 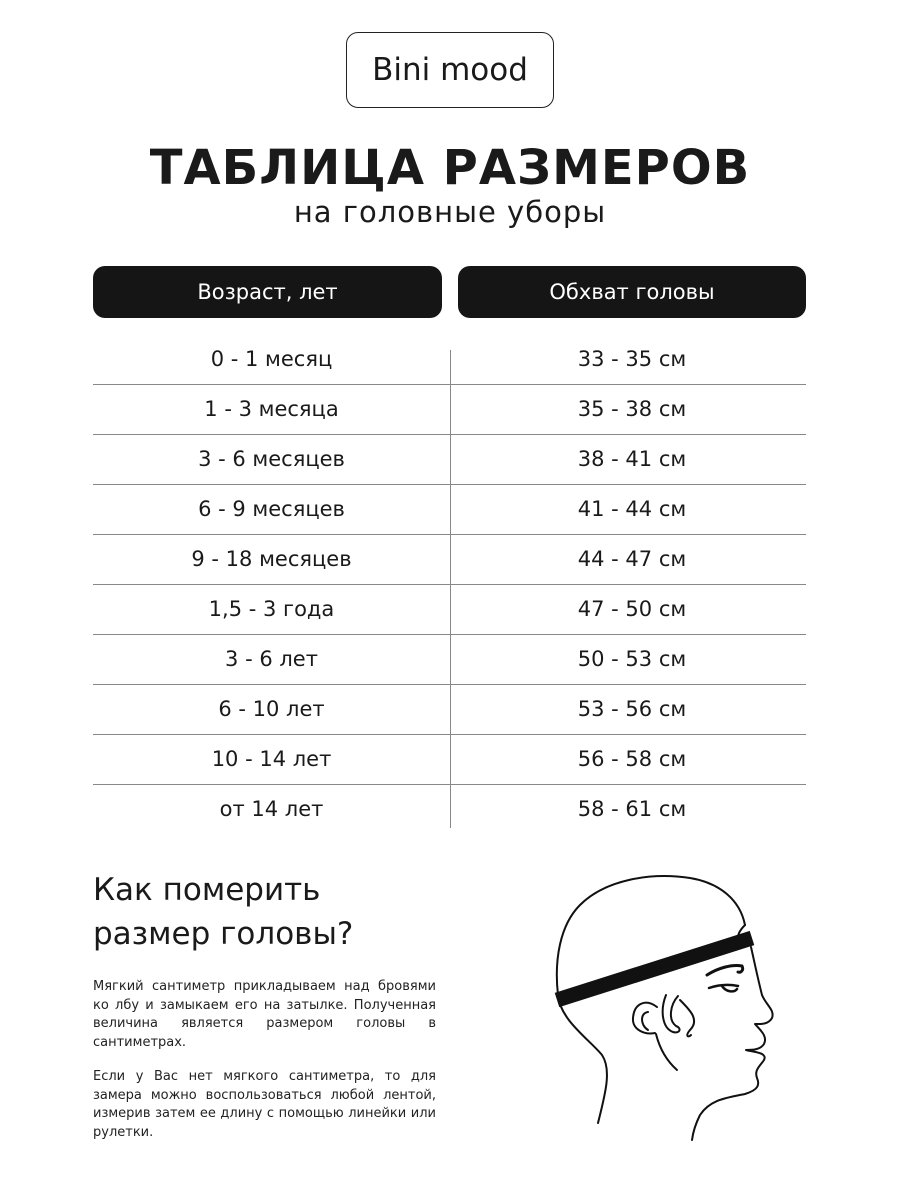 What do you see at coordinates (223, 912) in the screenshot?
I see `howto-title: Как померить размер головы?` at bounding box center [223, 912].